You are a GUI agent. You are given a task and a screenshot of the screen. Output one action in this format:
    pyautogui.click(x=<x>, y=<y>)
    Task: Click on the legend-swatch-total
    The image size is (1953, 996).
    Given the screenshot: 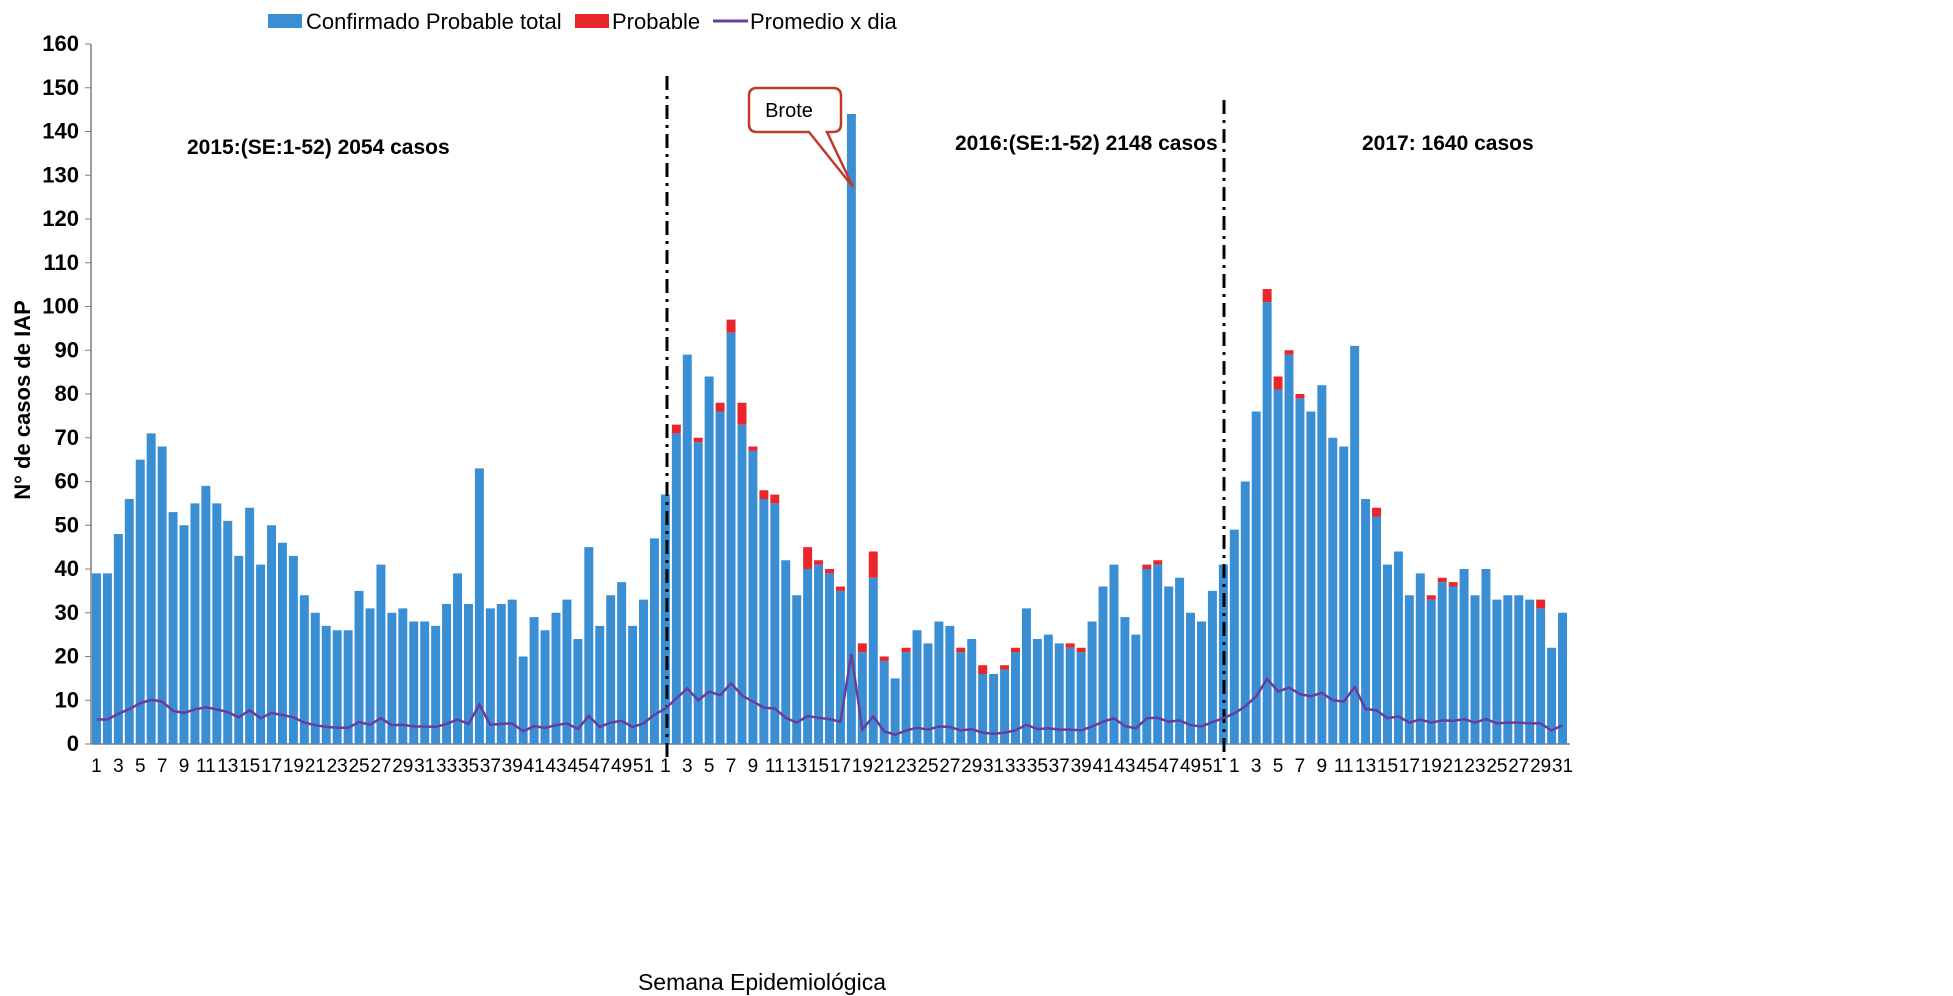 What is the action you would take?
    pyautogui.click(x=285, y=21)
    